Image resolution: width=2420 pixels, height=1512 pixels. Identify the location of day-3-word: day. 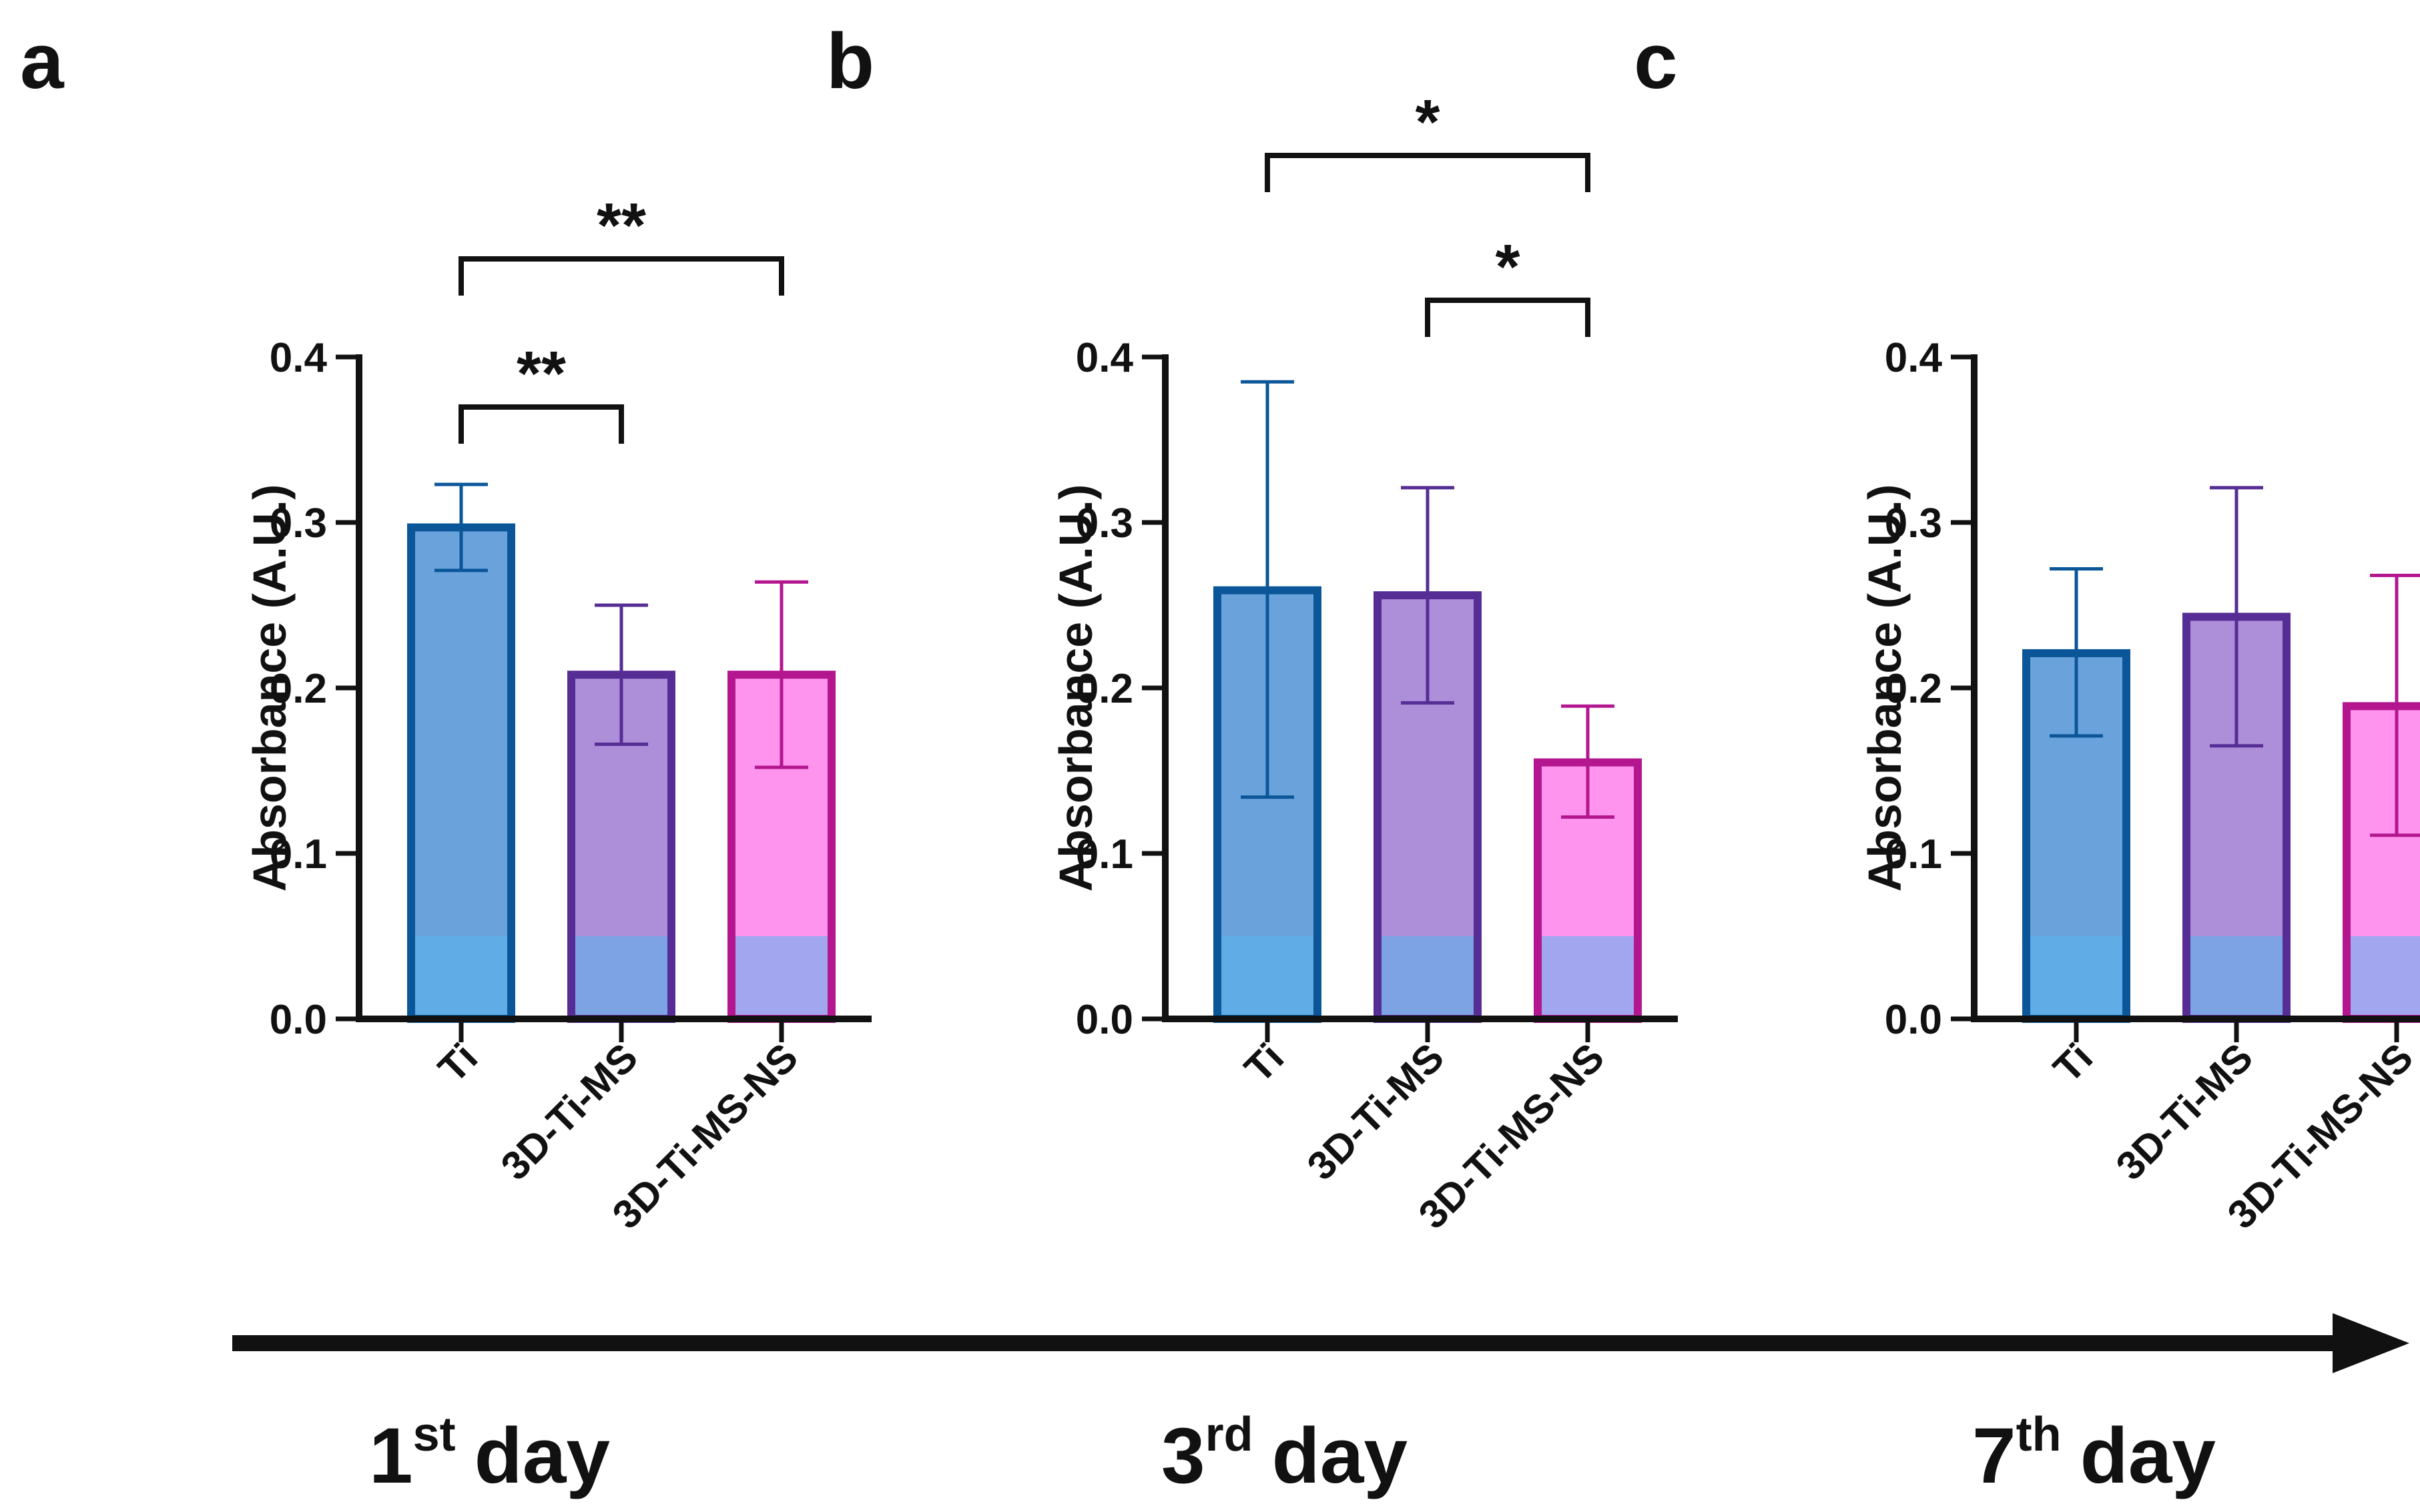
(1340, 1456).